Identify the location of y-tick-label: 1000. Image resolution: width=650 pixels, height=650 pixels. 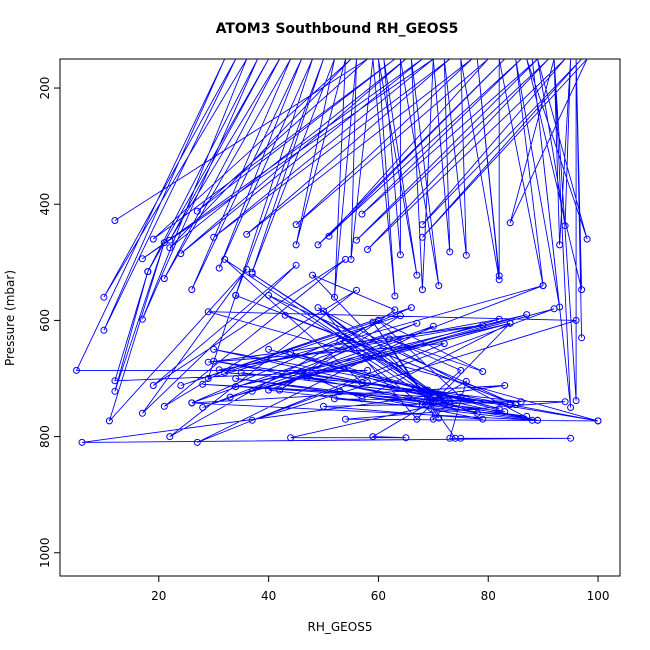
(45, 552).